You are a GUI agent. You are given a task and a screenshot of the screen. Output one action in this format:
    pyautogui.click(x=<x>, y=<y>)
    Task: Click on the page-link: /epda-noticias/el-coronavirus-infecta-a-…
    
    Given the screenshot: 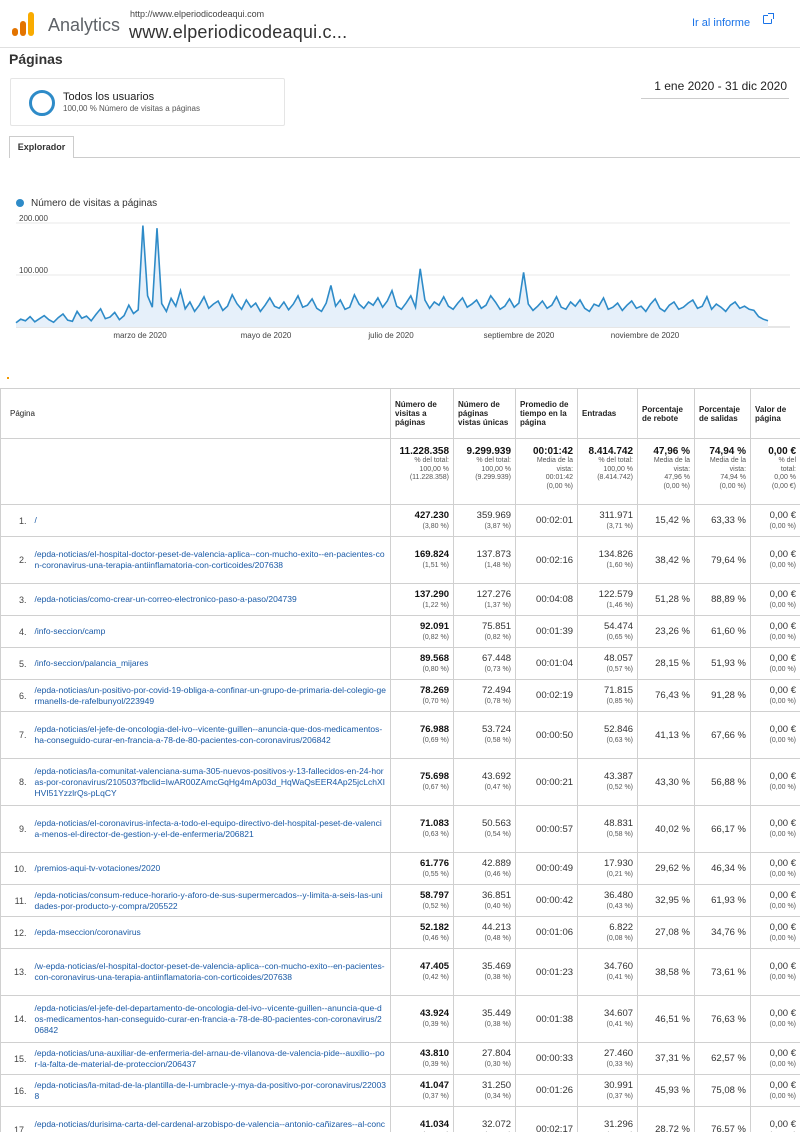 What is the action you would take?
    pyautogui.click(x=210, y=829)
    